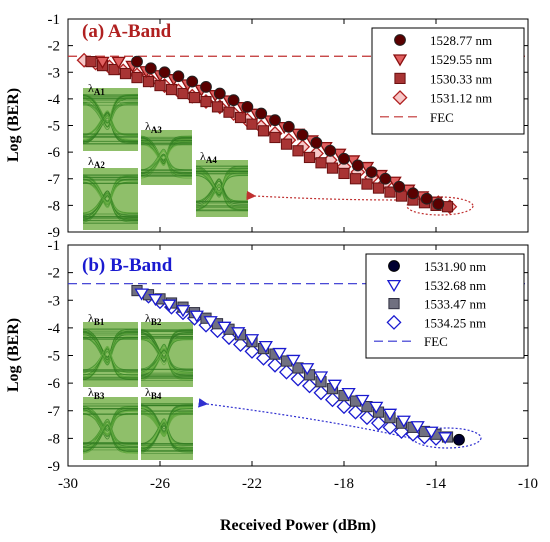 The height and width of the screenshot is (542, 550). I want to click on legend-label: 1534.25 nm, so click(455, 322).